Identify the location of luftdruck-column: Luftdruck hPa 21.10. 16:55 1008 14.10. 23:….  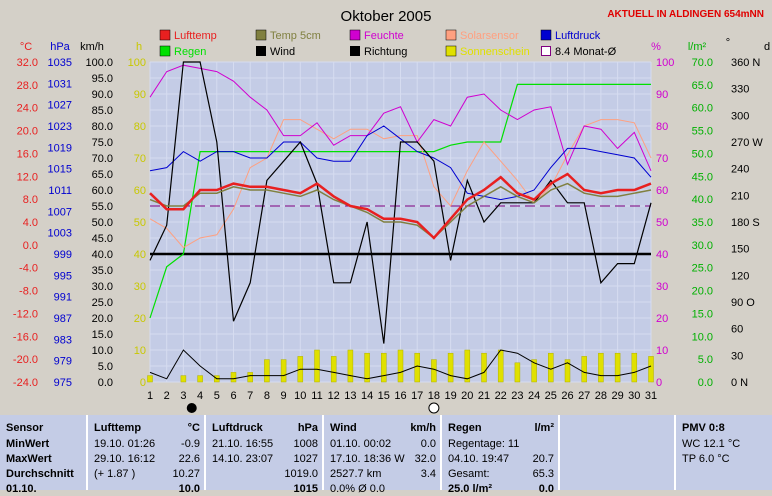
(265, 455).